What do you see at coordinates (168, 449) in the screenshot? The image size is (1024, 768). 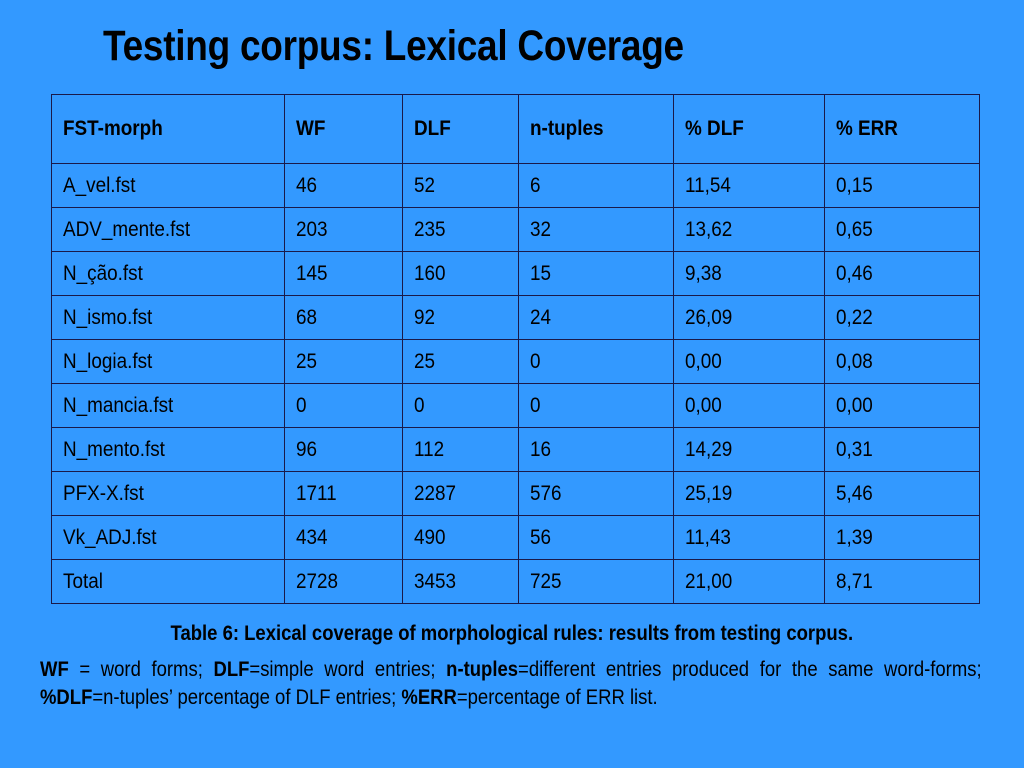 I see `table-cell: N_mento.fst` at bounding box center [168, 449].